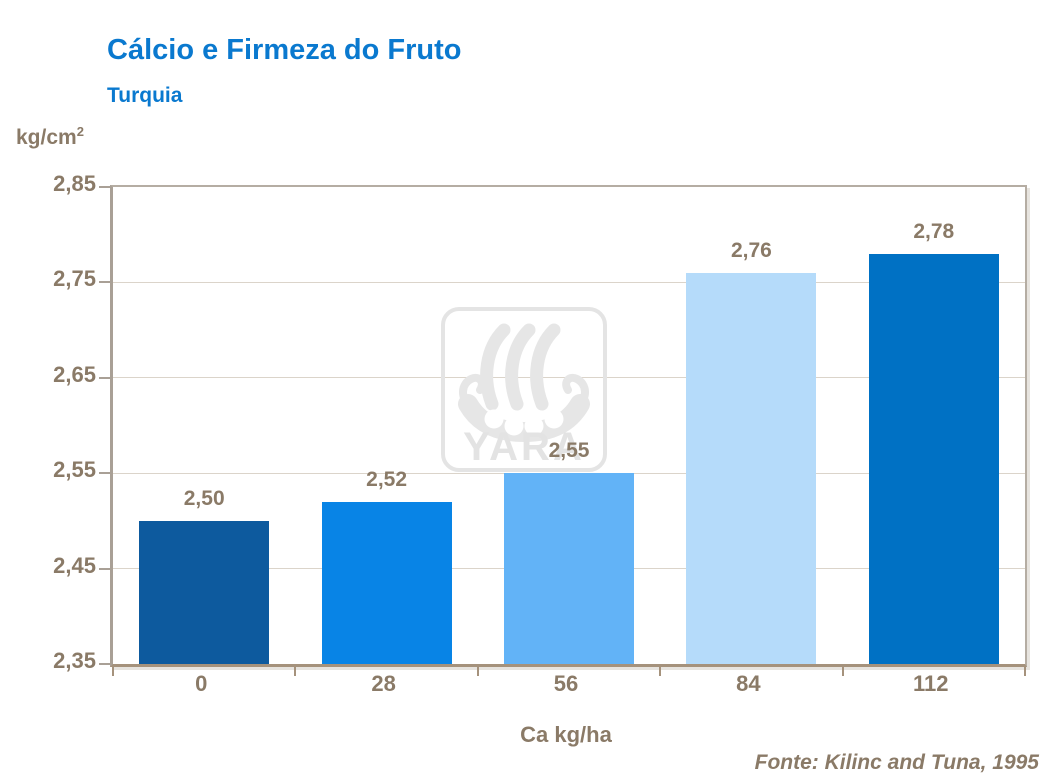  What do you see at coordinates (74, 565) in the screenshot?
I see `y-axis-tick-label: 2,45` at bounding box center [74, 565].